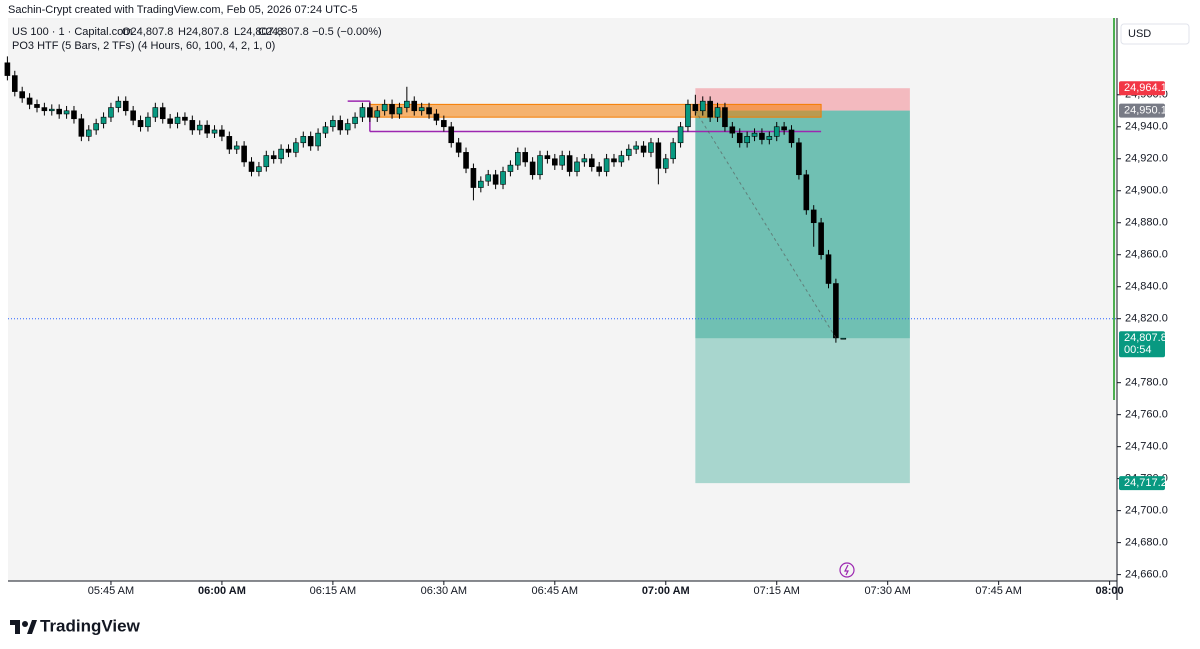 This screenshot has width=1200, height=649. What do you see at coordinates (203, 32) in the screenshot?
I see `high-value: H24,807.8` at bounding box center [203, 32].